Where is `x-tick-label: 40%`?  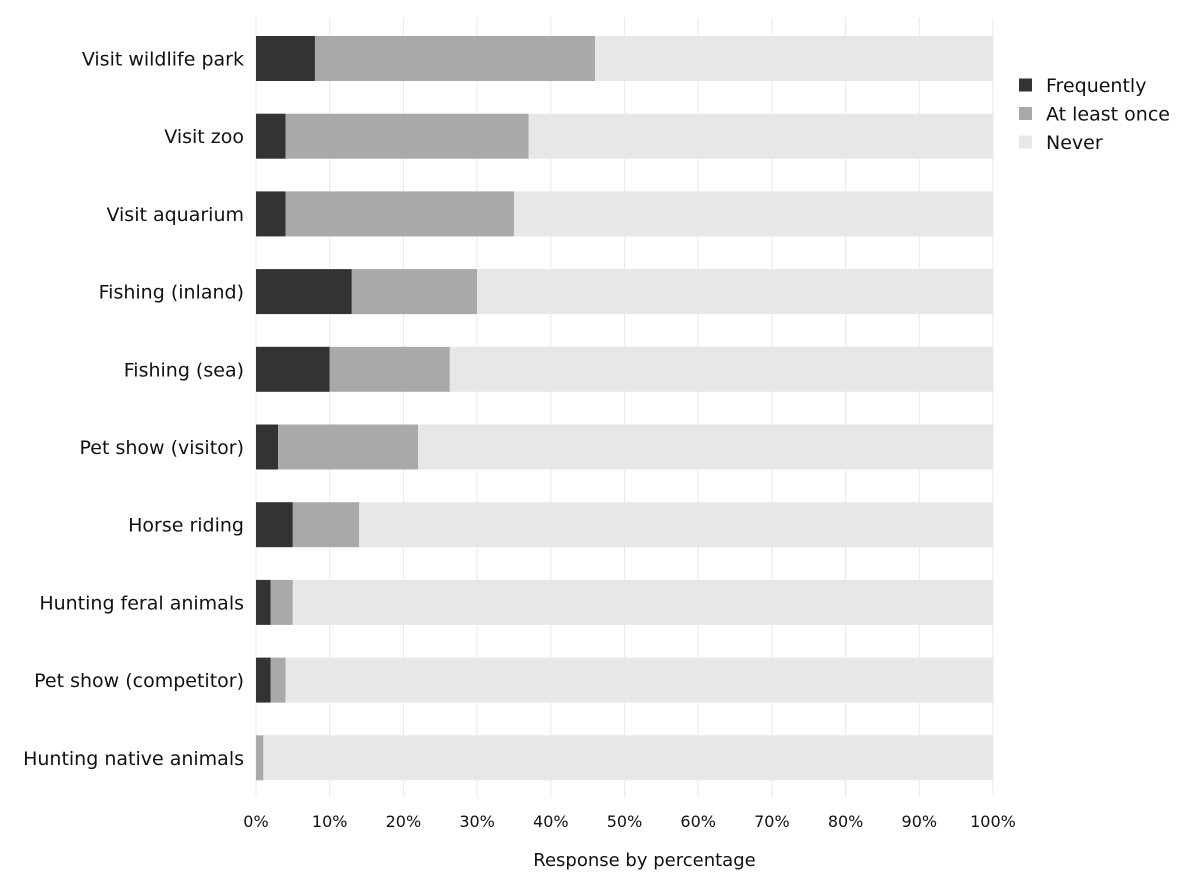
x-tick-label: 40% is located at coordinates (551, 821).